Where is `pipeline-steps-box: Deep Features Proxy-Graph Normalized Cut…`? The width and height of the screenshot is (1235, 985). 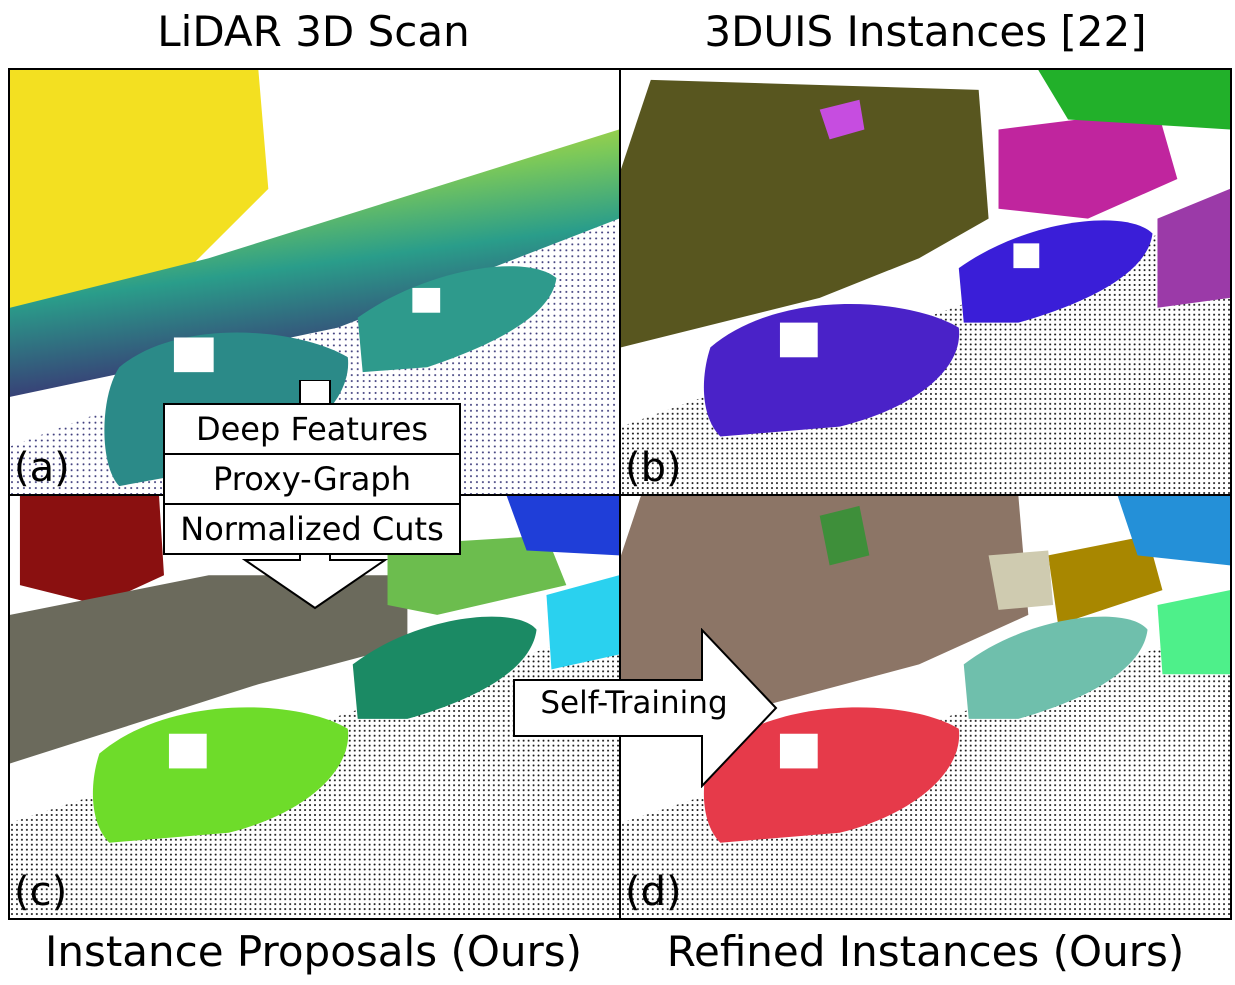
pipeline-steps-box: Deep Features Proxy-Graph Normalized Cut… is located at coordinates (312, 479).